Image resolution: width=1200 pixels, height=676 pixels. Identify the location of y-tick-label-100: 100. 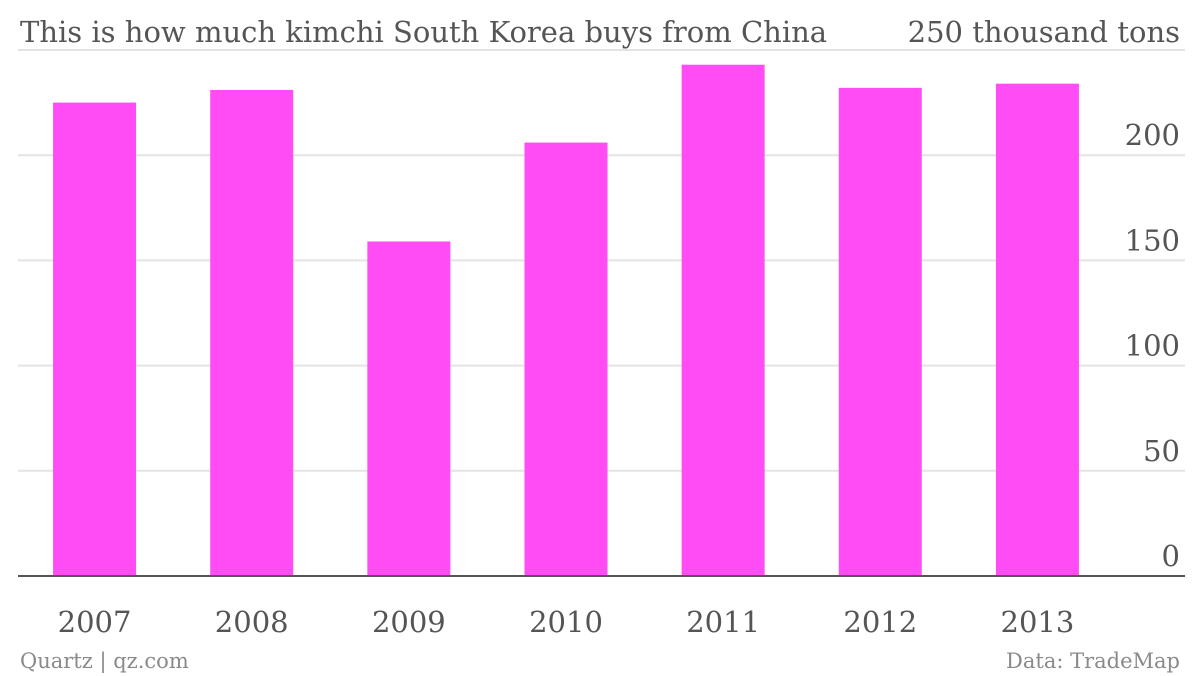
(1152, 346).